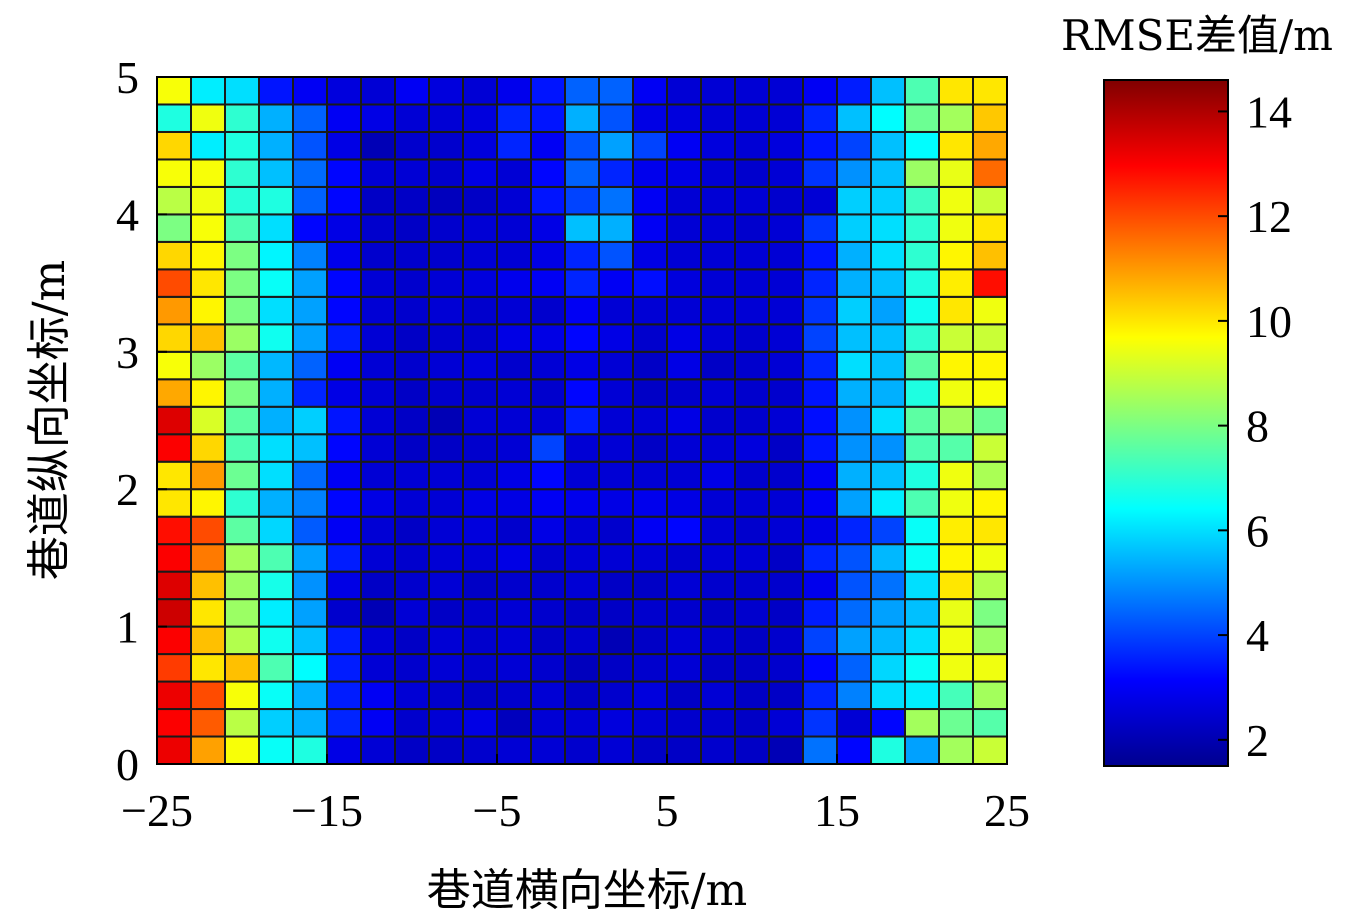 The height and width of the screenshot is (924, 1371). Describe the element at coordinates (1269, 216) in the screenshot. I see `colorbar-tick-label: 12` at that location.